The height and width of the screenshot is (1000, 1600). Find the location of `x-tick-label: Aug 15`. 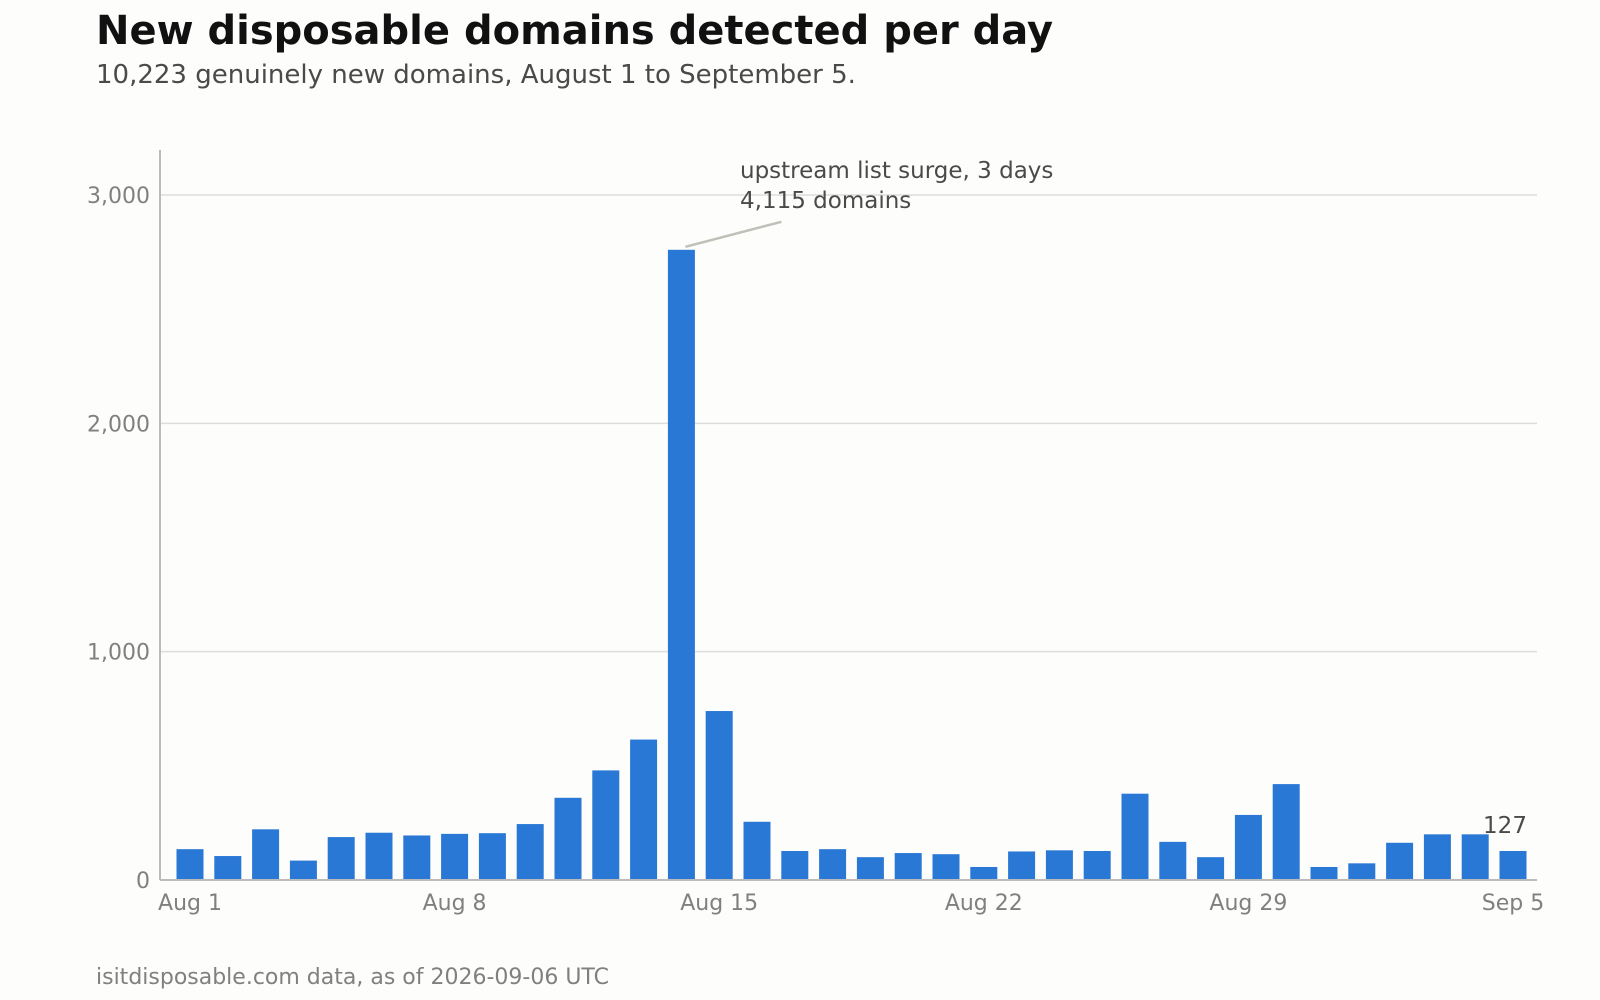

x-tick-label: Aug 15 is located at coordinates (719, 903).